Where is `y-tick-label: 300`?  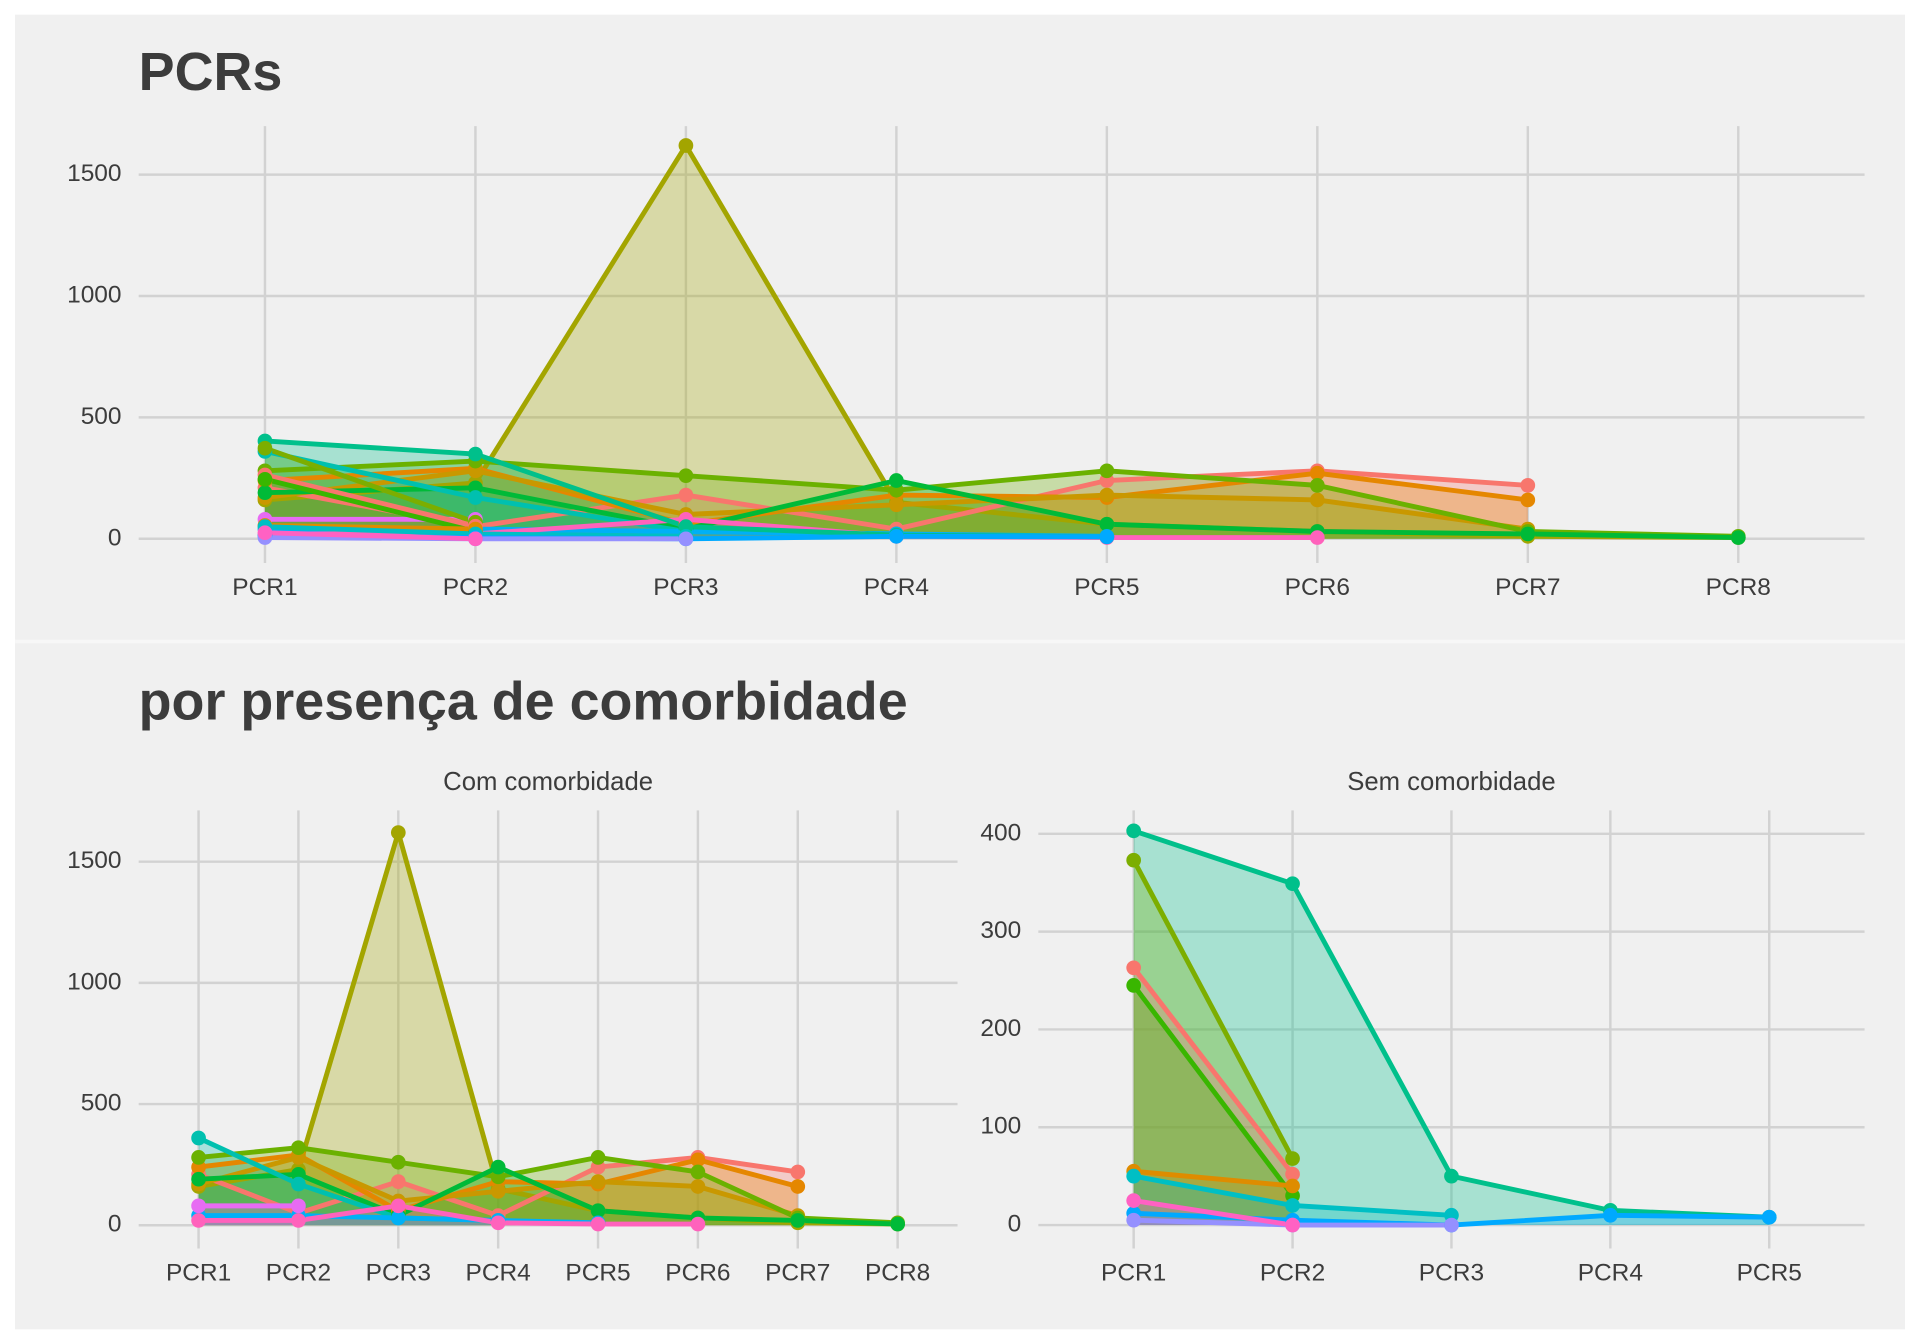 y-tick-label: 300 is located at coordinates (1000, 930).